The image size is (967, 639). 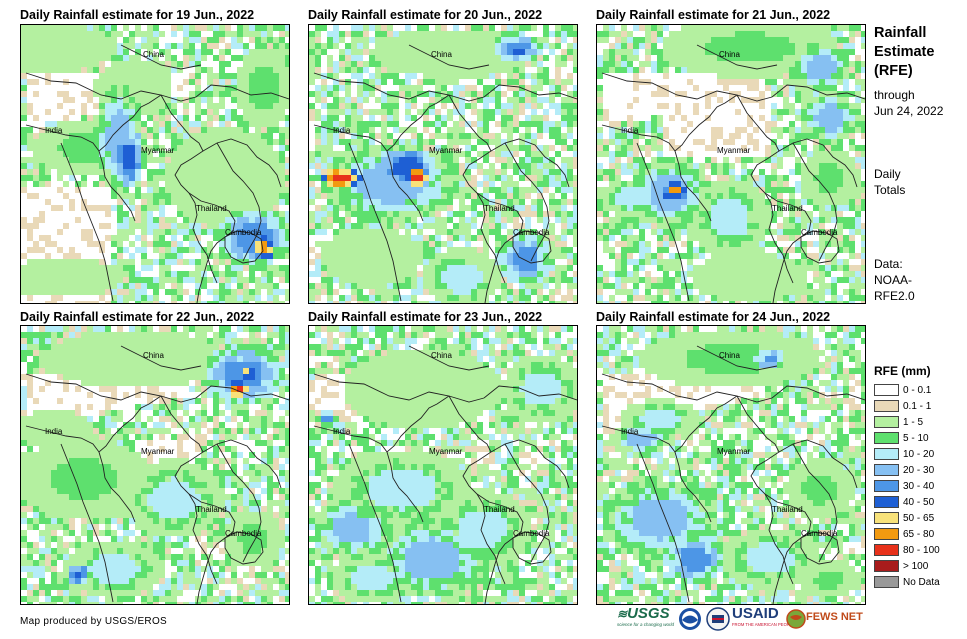 I want to click on title-line-3: (RFE), so click(x=893, y=71).